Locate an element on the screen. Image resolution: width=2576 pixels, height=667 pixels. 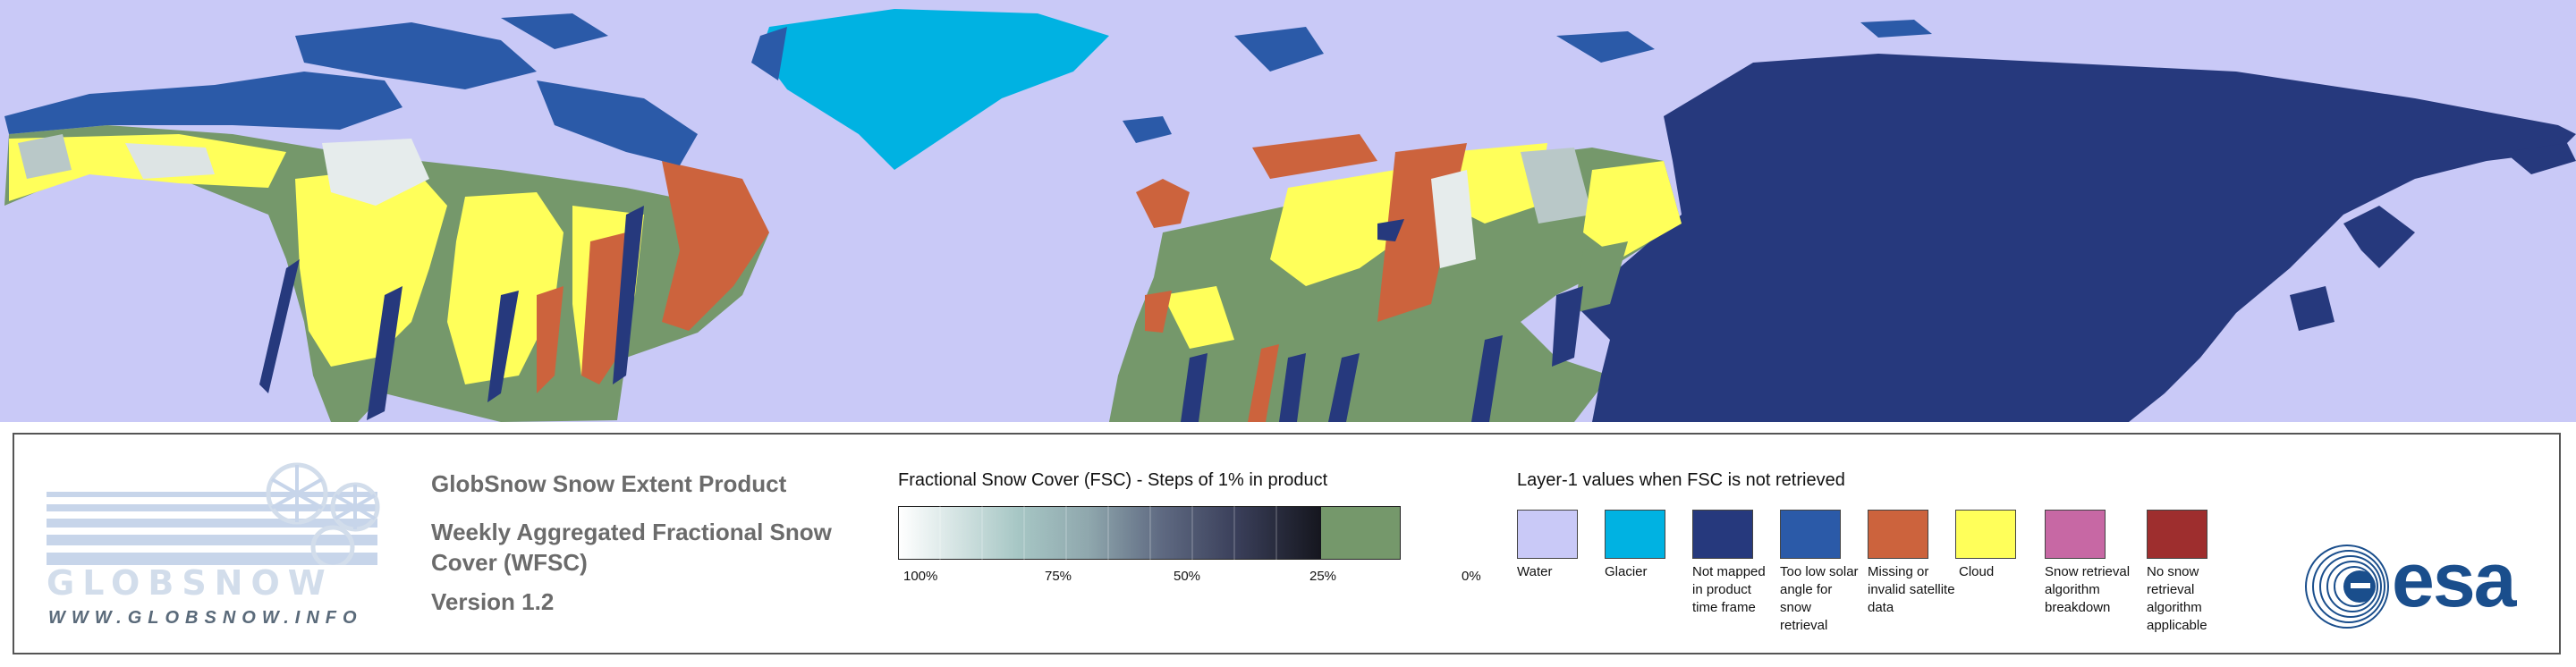
layer1-title: Layer-1 values when FSC is not retrieved is located at coordinates (1681, 480).